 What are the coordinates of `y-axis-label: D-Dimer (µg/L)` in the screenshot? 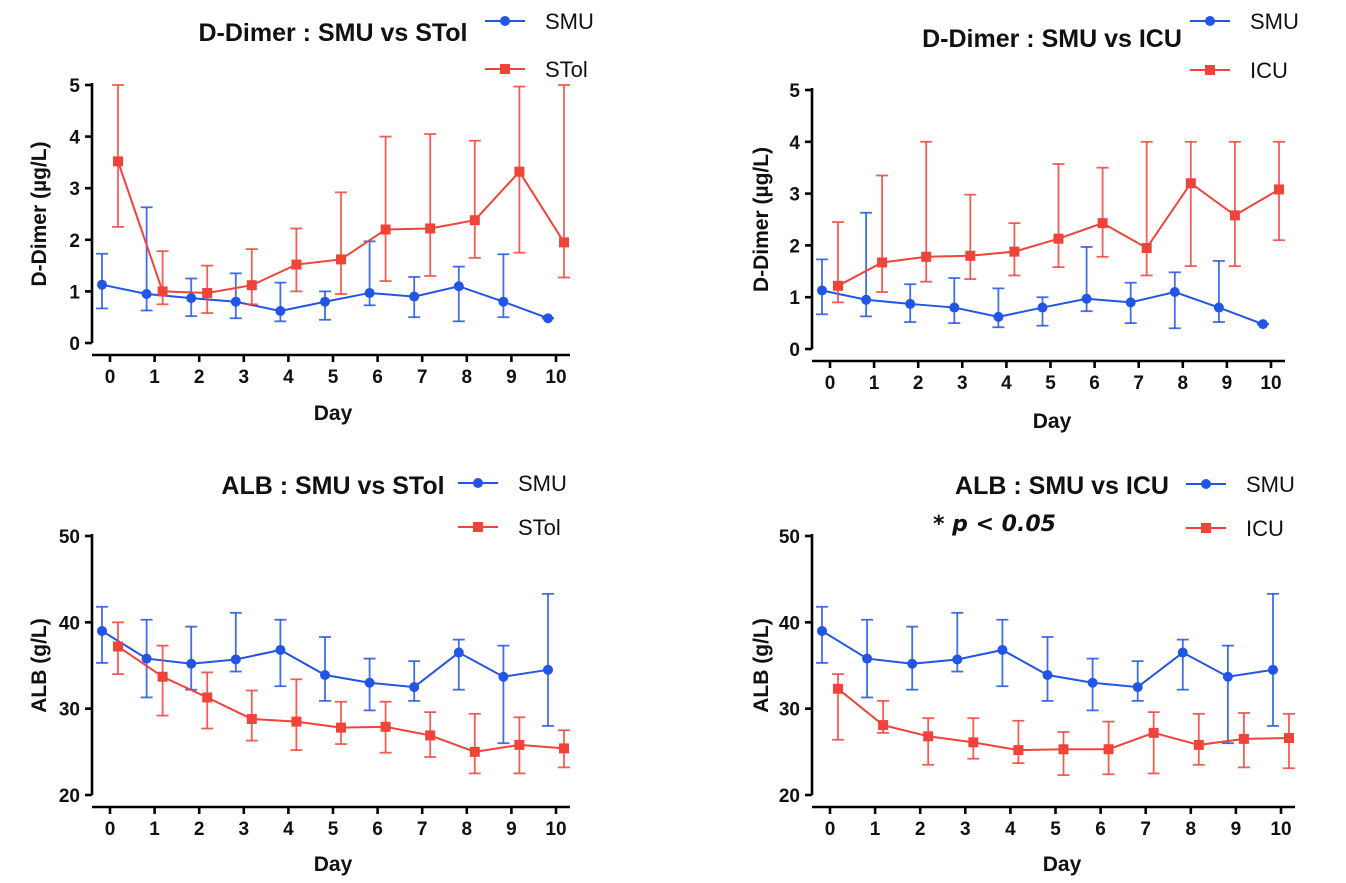 It's located at (39, 213).